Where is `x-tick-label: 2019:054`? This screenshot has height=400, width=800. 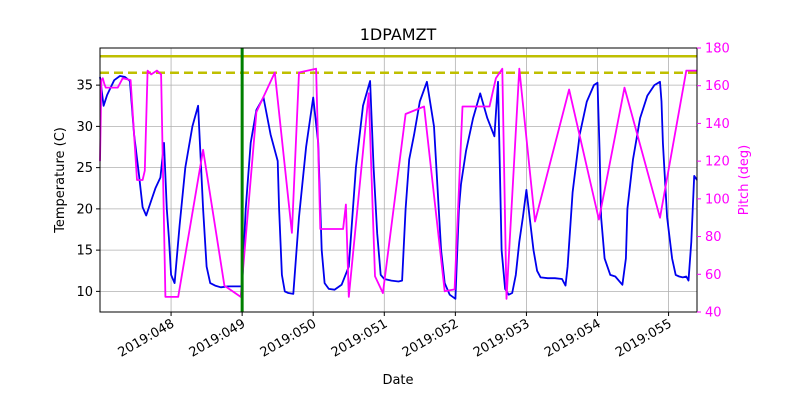
x-tick-label: 2019:054 is located at coordinates (572, 338).